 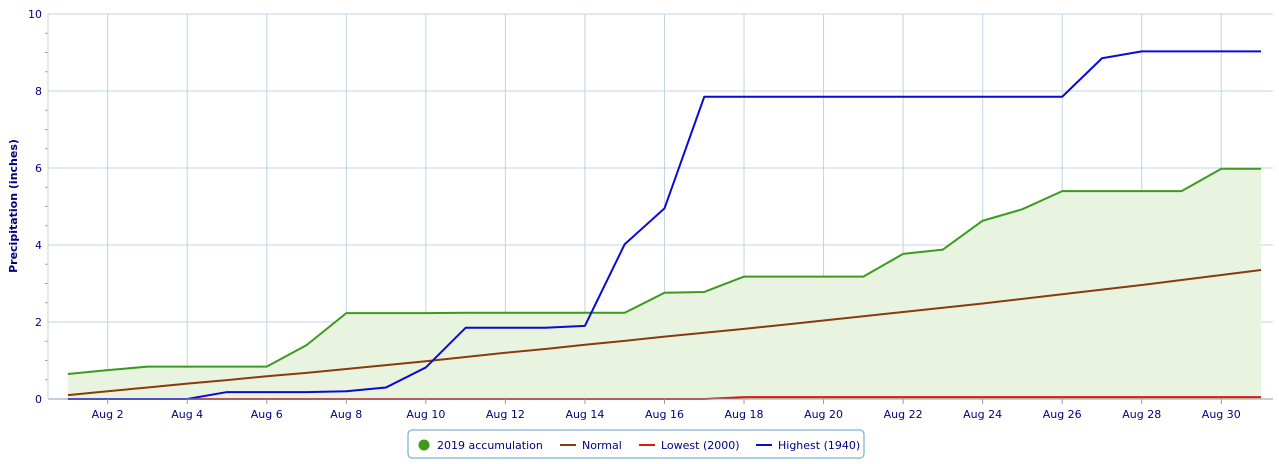 I want to click on y-axis-label: Precipitation (inches), so click(x=13, y=206).